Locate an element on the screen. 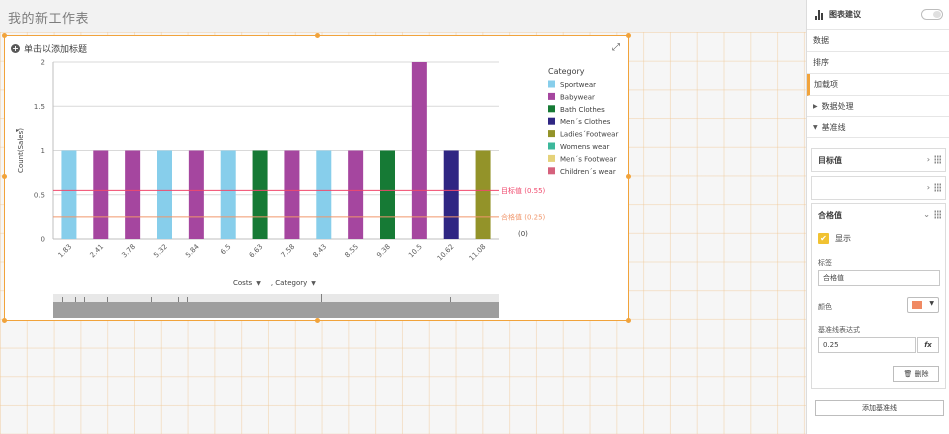 The width and height of the screenshot is (949, 434). legend-item-label: Men´s Clothes is located at coordinates (585, 122).